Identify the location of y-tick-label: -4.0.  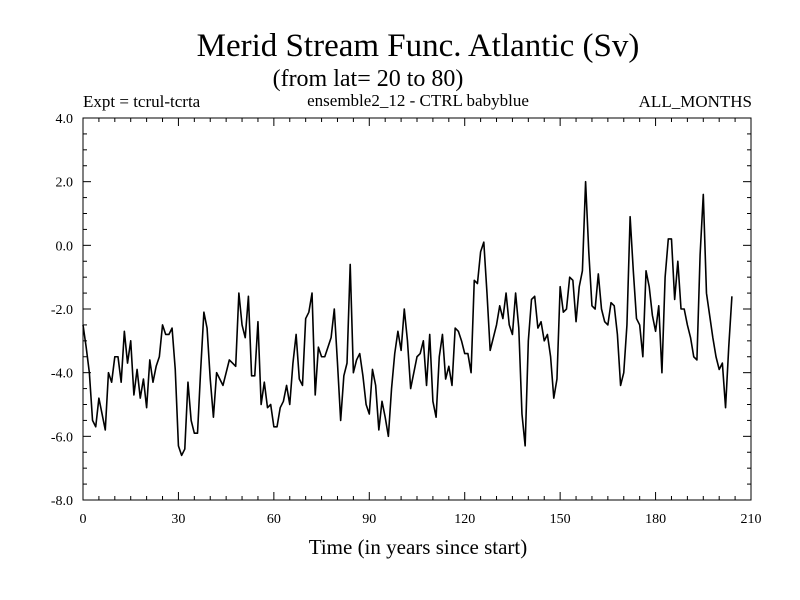
(62, 374).